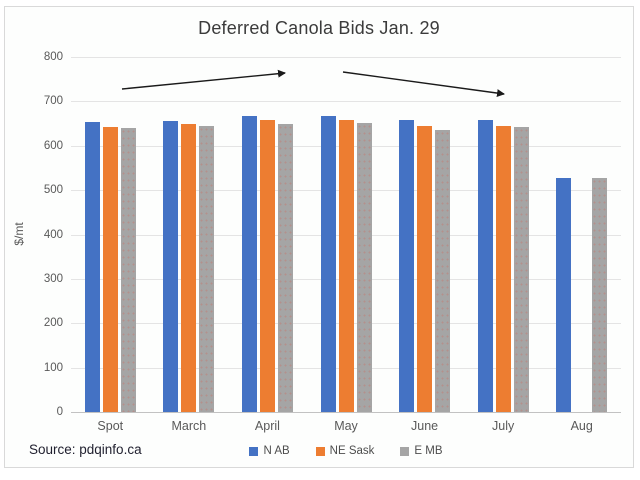 The width and height of the screenshot is (640, 480). Describe the element at coordinates (425, 426) in the screenshot. I see `x-tick-june: June` at that location.